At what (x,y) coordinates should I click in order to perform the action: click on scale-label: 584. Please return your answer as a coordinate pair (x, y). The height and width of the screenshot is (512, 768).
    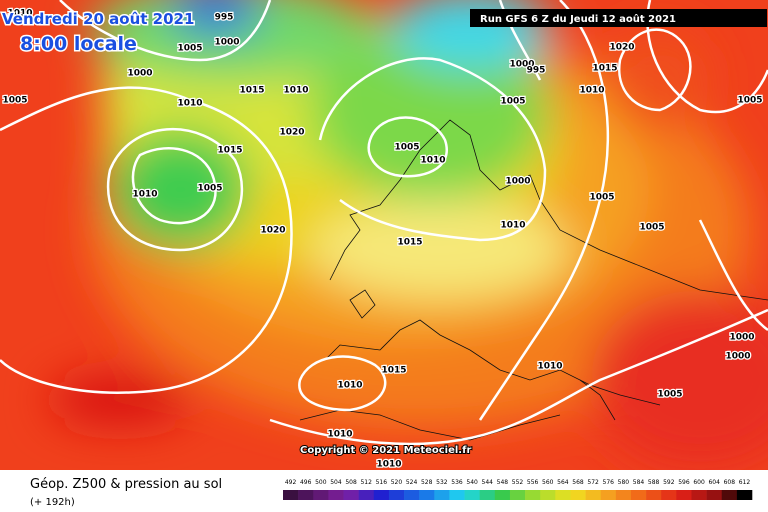
    Looking at the image, I should click on (639, 482).